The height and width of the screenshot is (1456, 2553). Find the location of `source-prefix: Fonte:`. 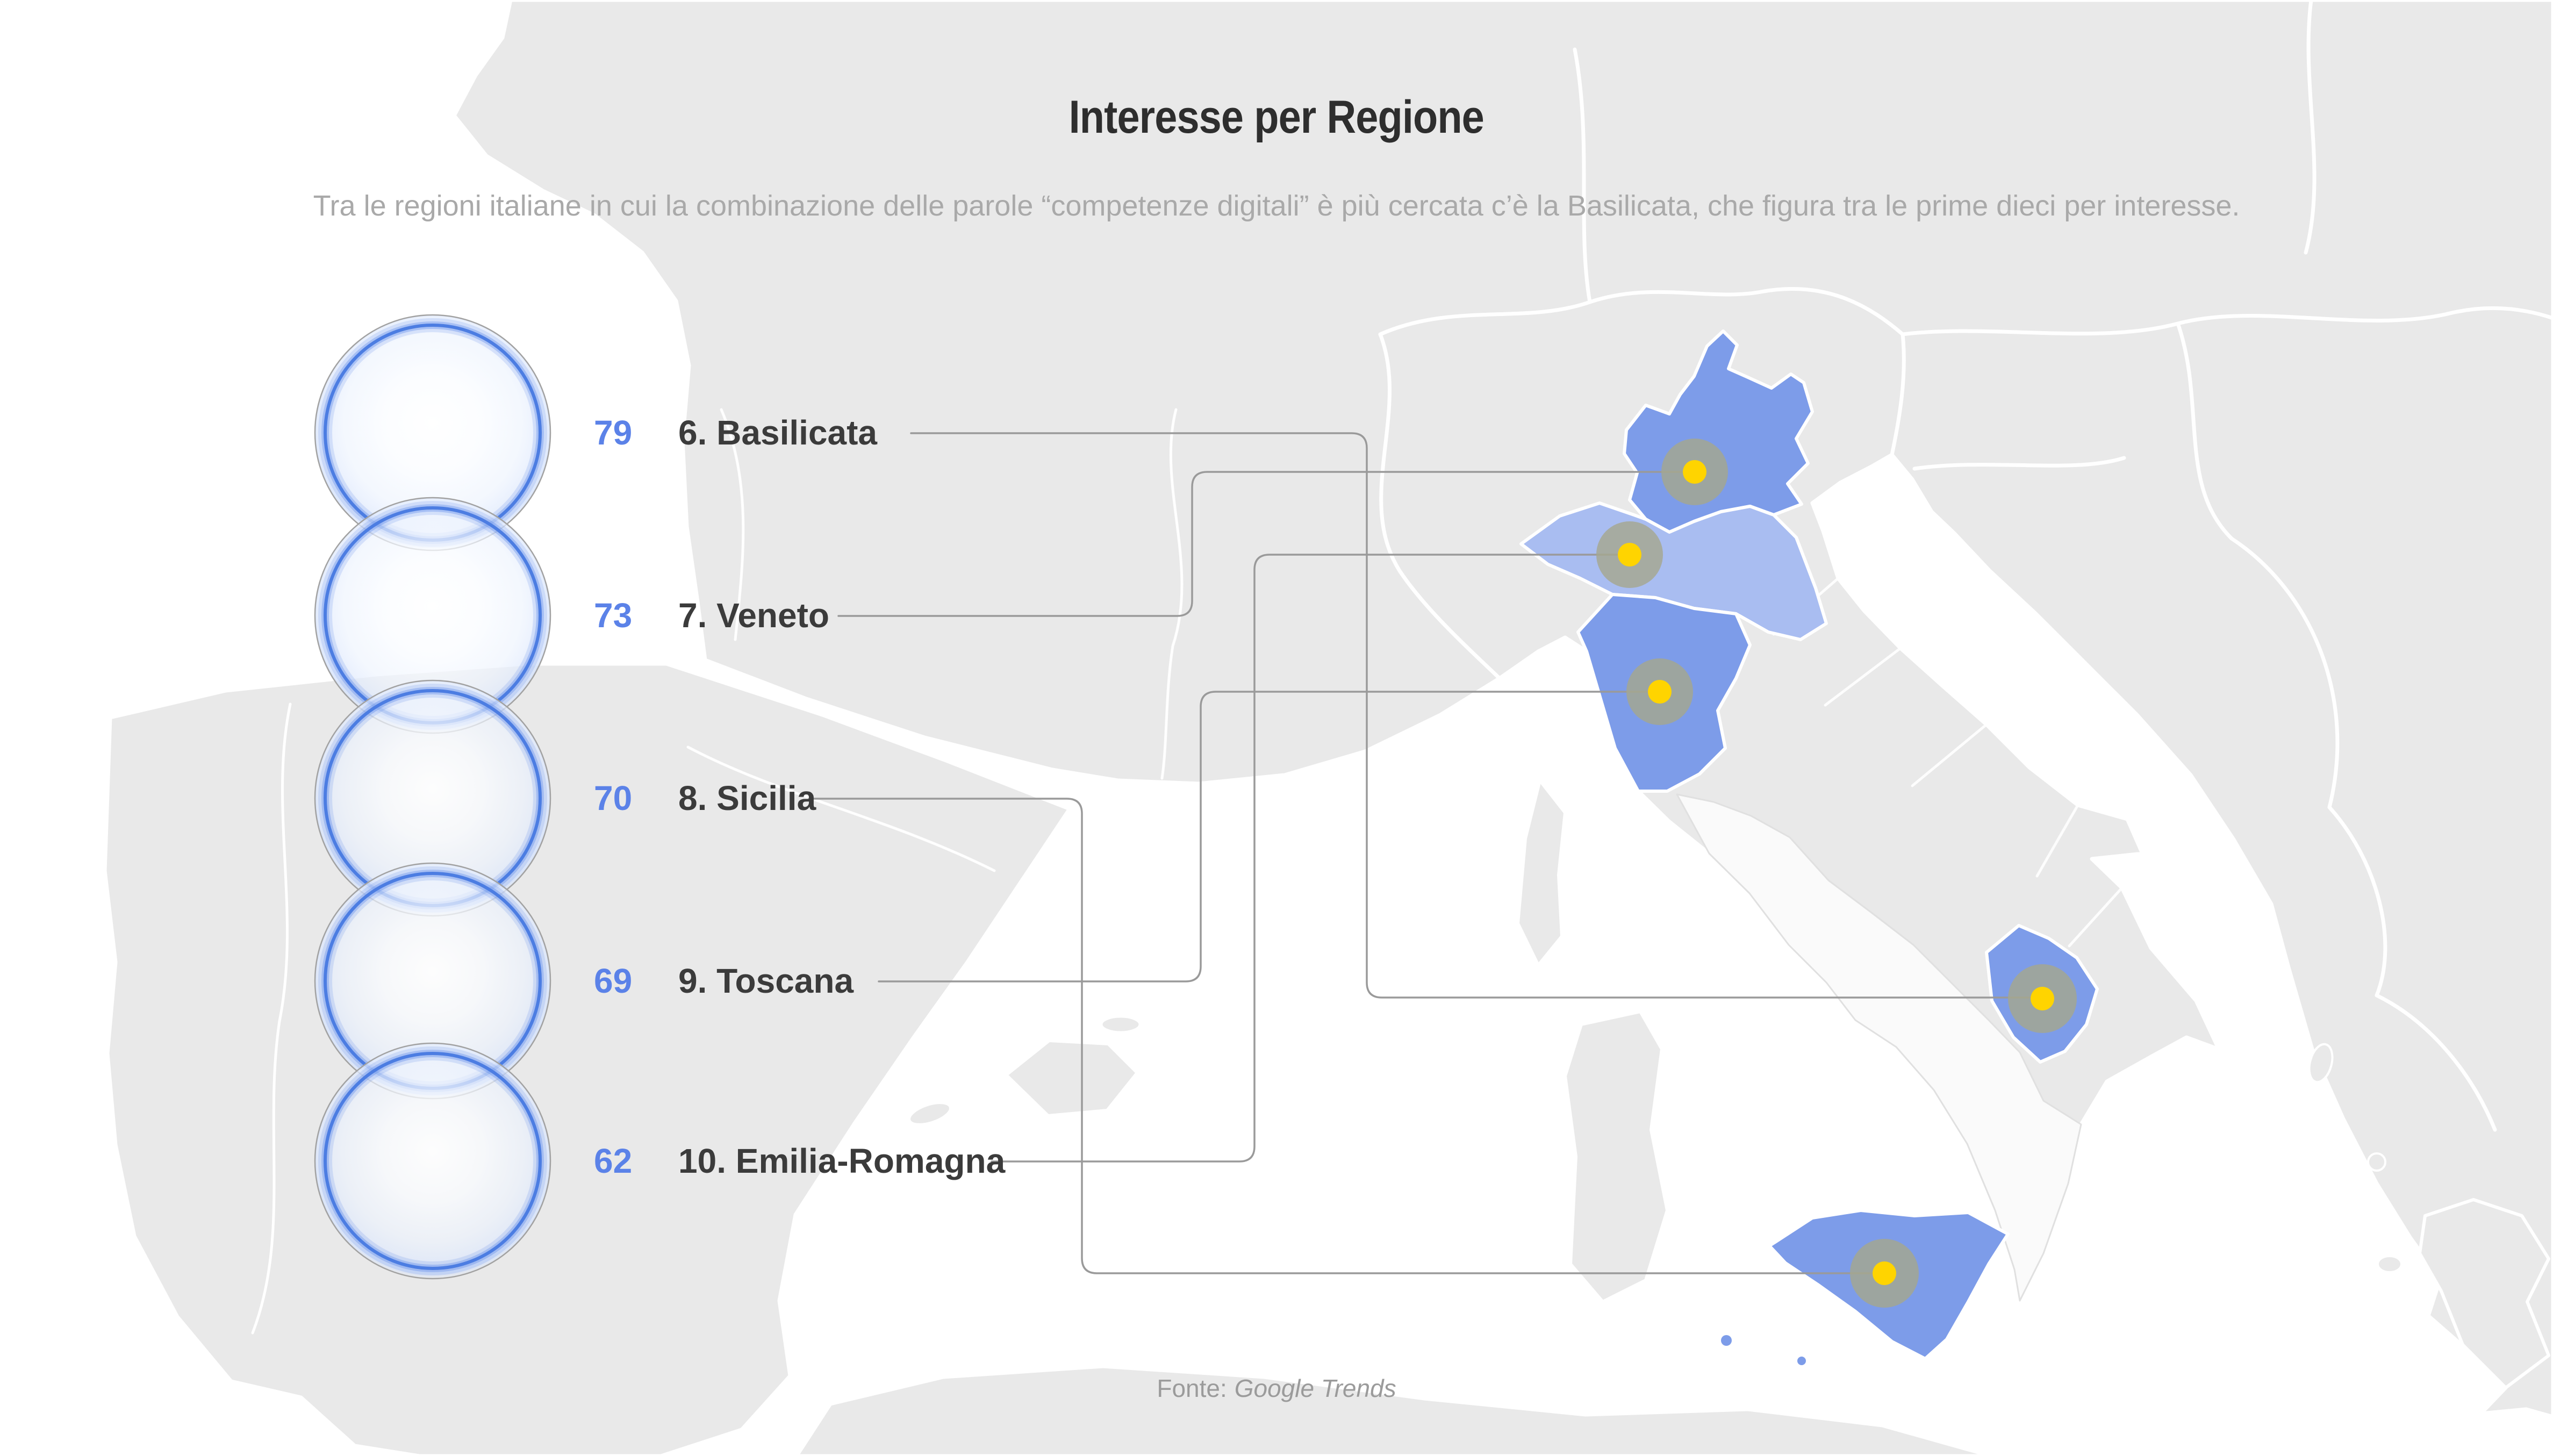

source-prefix: Fonte: is located at coordinates (1192, 1388).